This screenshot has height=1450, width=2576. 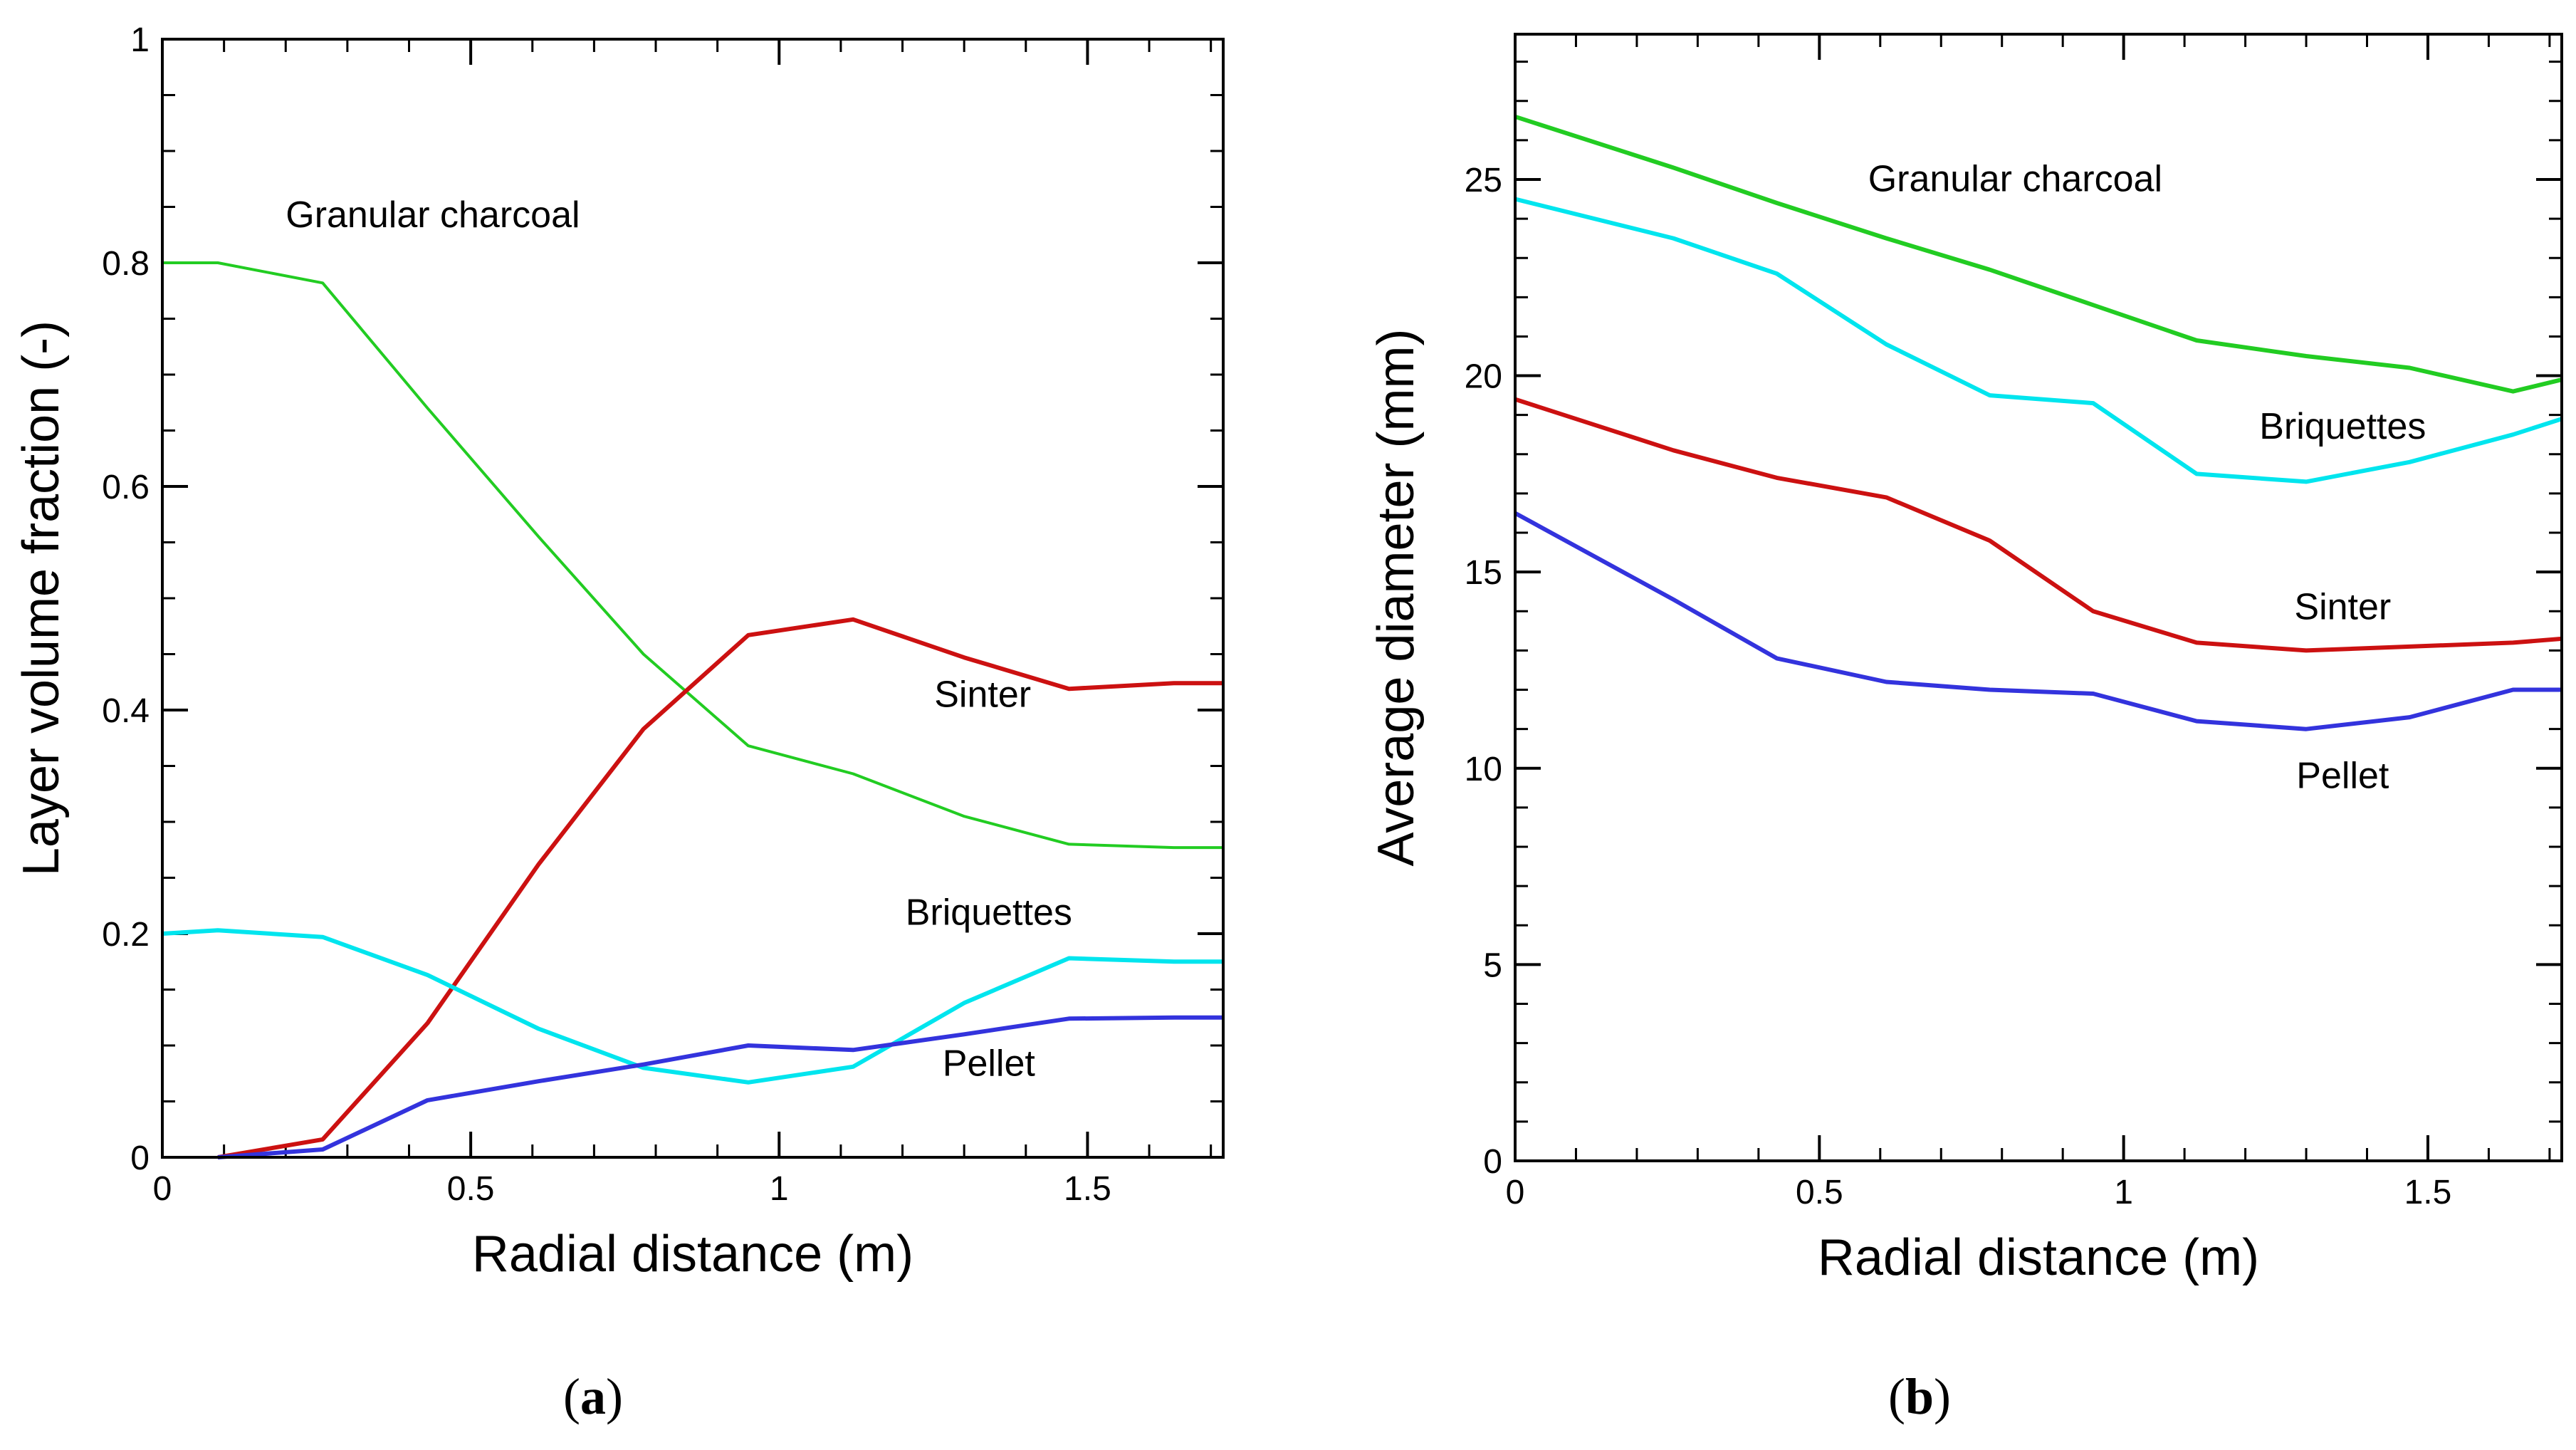 I want to click on panel-a-y-axis-title: Layer volume fraction (-), so click(x=41, y=598).